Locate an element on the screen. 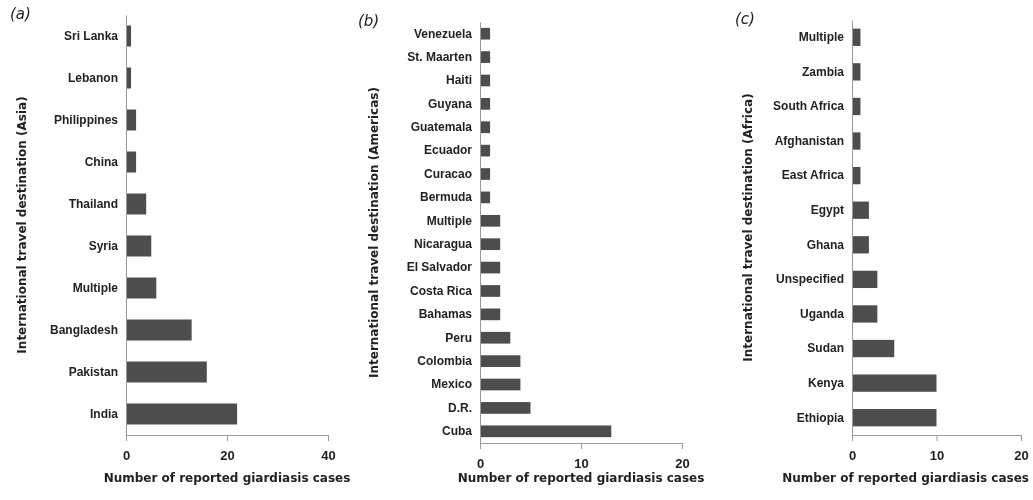  y-tick-label: Sri Lanka is located at coordinates (91, 35).